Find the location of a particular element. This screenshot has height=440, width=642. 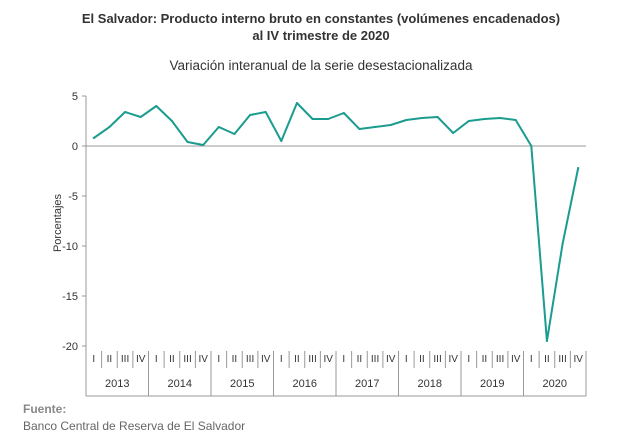

source-label: Fuente: is located at coordinates (45, 409).